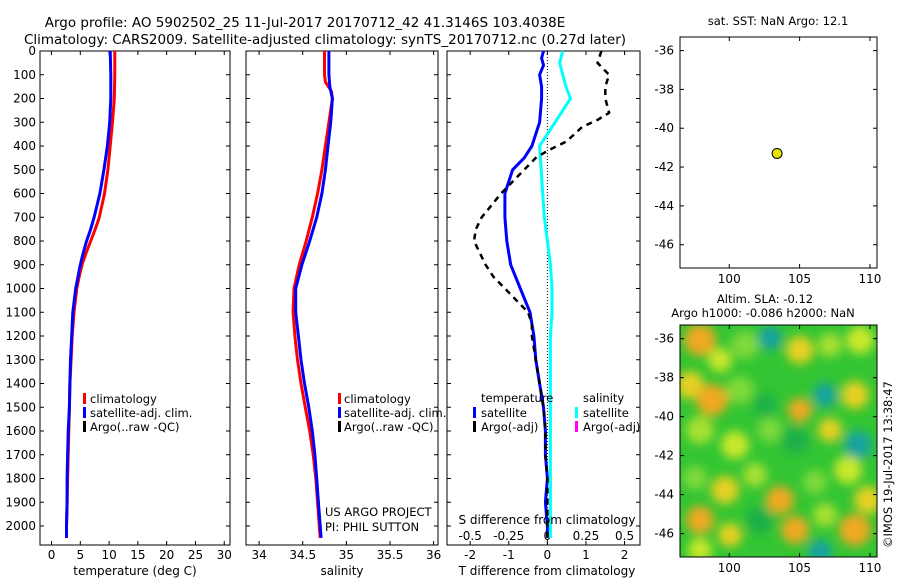 The image size is (900, 580). Describe the element at coordinates (166, 555) in the screenshot. I see `x-tick-label: 20` at that location.